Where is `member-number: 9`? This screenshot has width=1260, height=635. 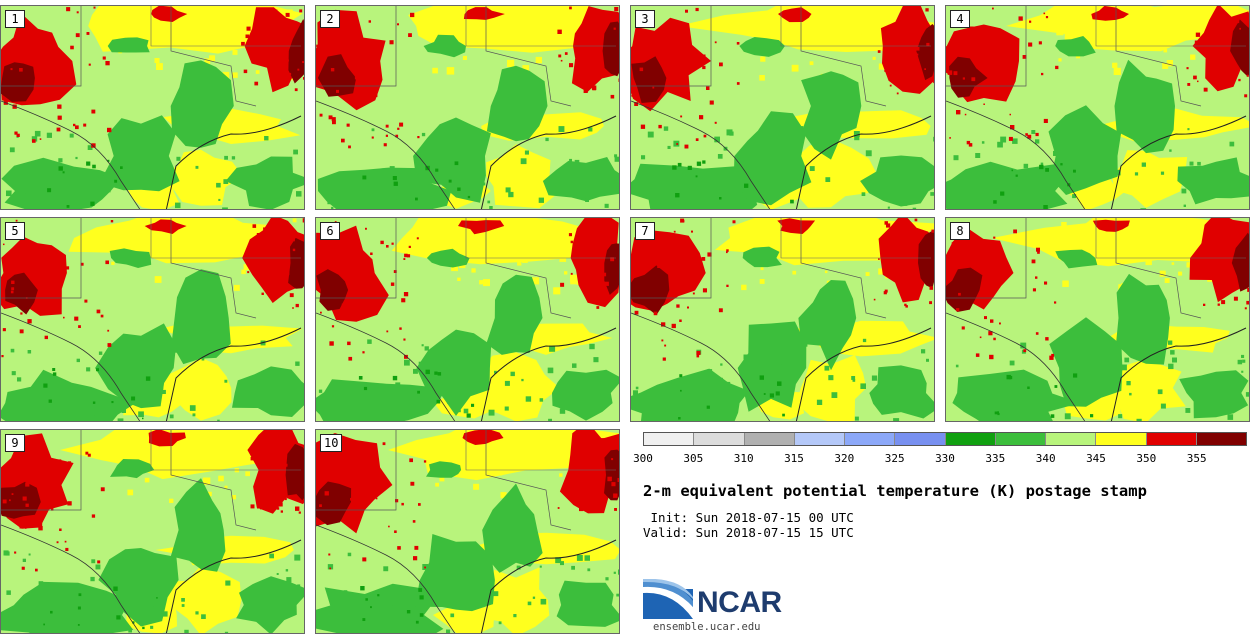
member-number: 9 is located at coordinates (15, 443).